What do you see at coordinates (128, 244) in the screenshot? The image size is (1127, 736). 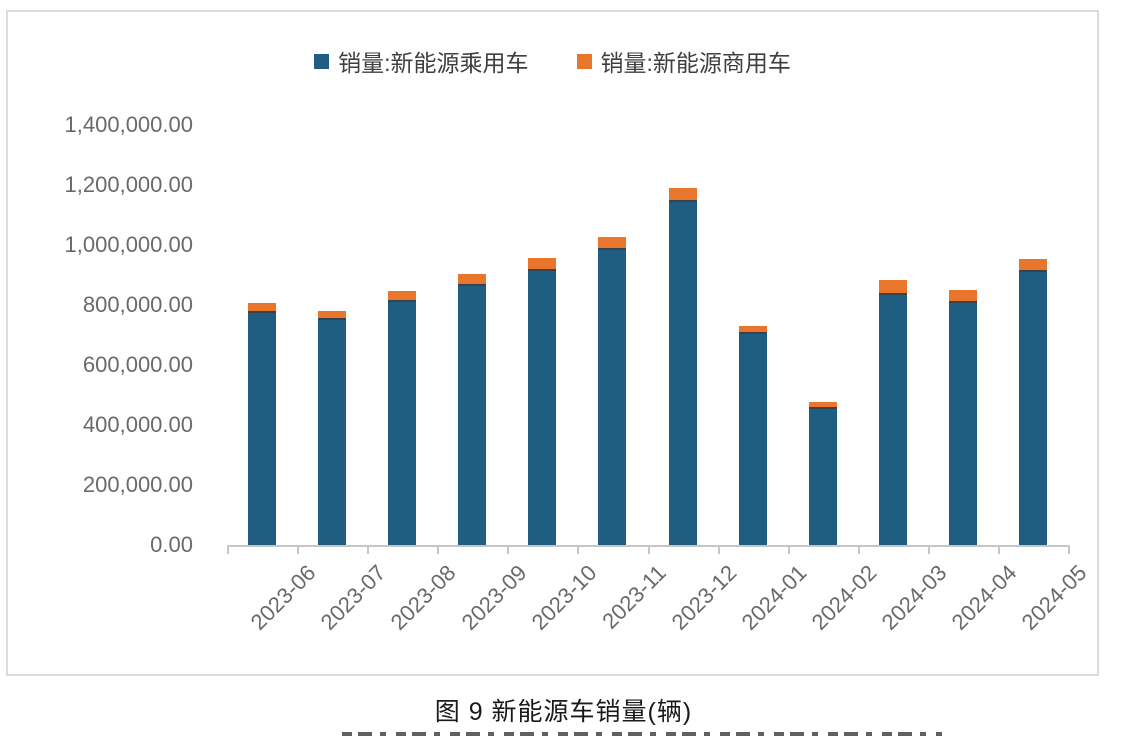 I see `y-axis-tick-label: 1,000,000.00` at bounding box center [128, 244].